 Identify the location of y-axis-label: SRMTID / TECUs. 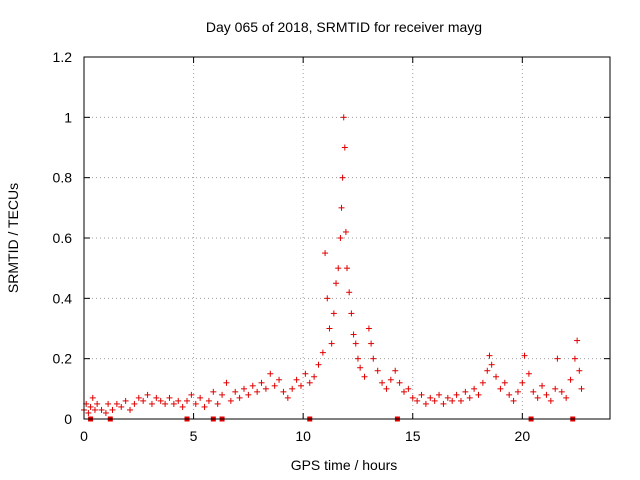
(13, 238).